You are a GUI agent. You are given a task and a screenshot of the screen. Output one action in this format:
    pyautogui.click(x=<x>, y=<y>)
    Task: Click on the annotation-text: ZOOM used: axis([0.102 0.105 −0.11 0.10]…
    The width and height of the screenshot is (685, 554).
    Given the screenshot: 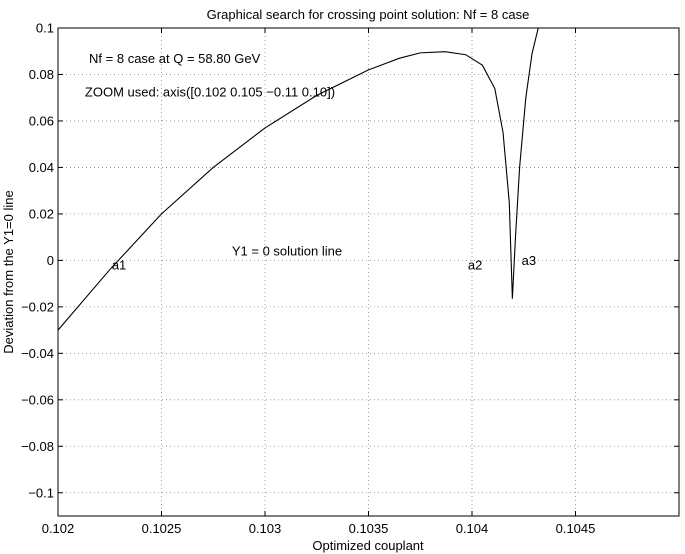 What is the action you would take?
    pyautogui.click(x=210, y=92)
    